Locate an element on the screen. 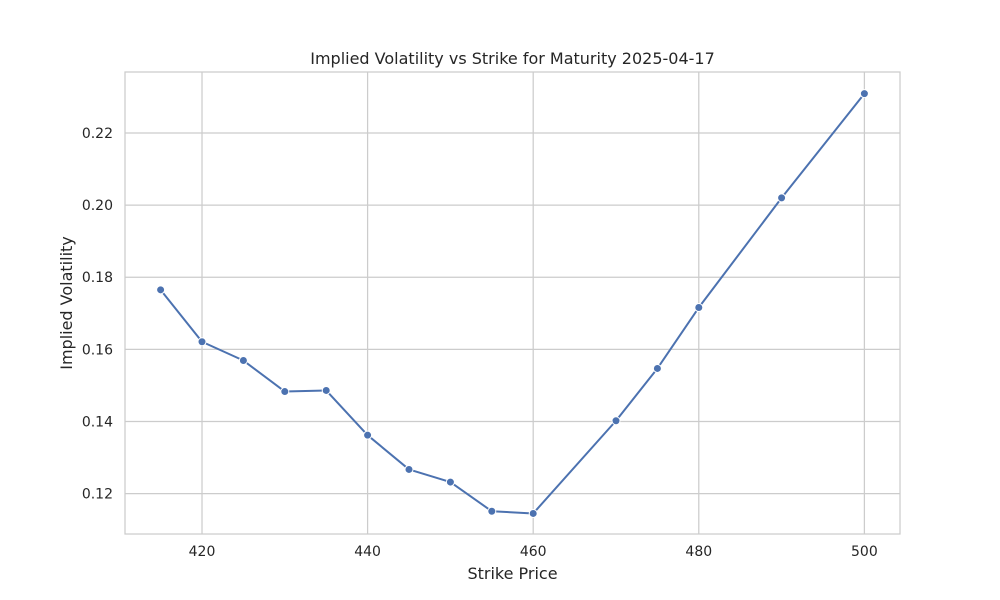  y-tick-label: 0.14 is located at coordinates (97, 422).